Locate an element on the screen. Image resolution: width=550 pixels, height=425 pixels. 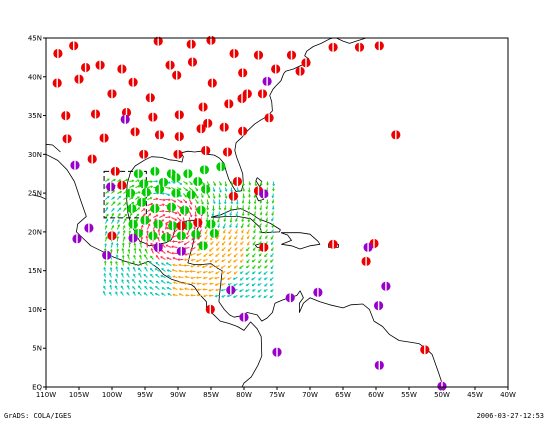
x-tick-label: 45W is located at coordinates (475, 395).